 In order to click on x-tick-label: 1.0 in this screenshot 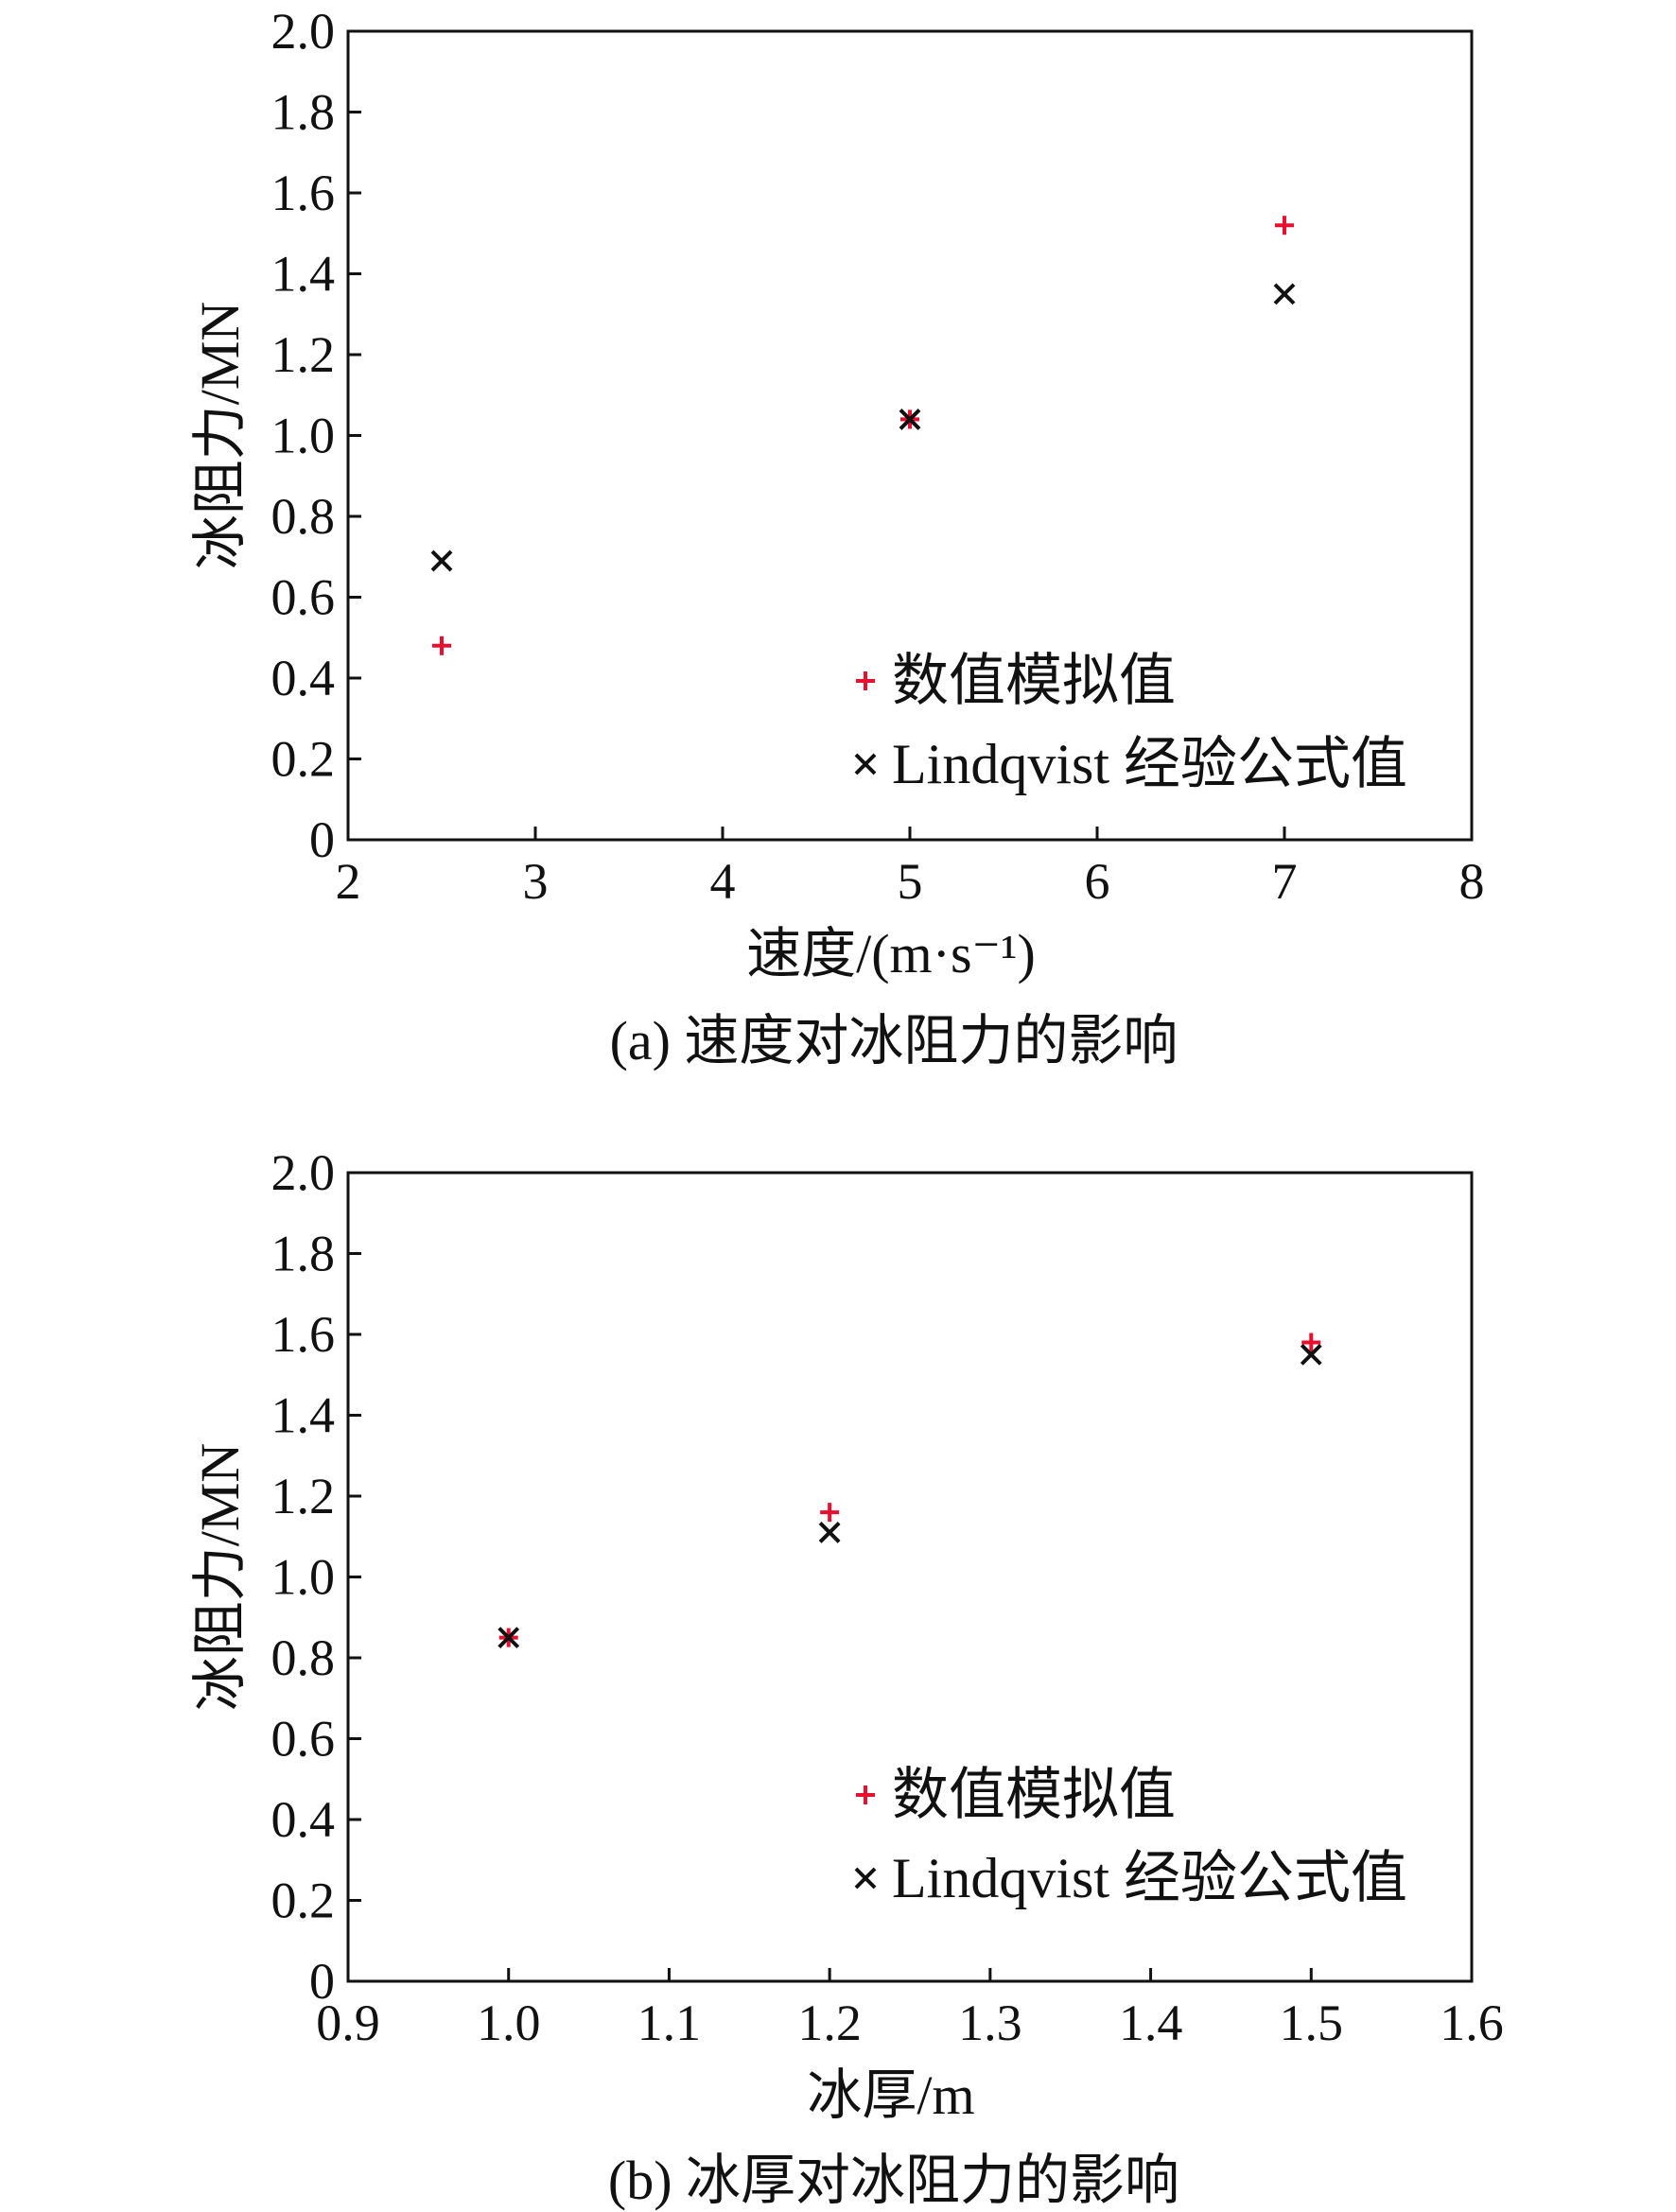, I will do `click(509, 2022)`.